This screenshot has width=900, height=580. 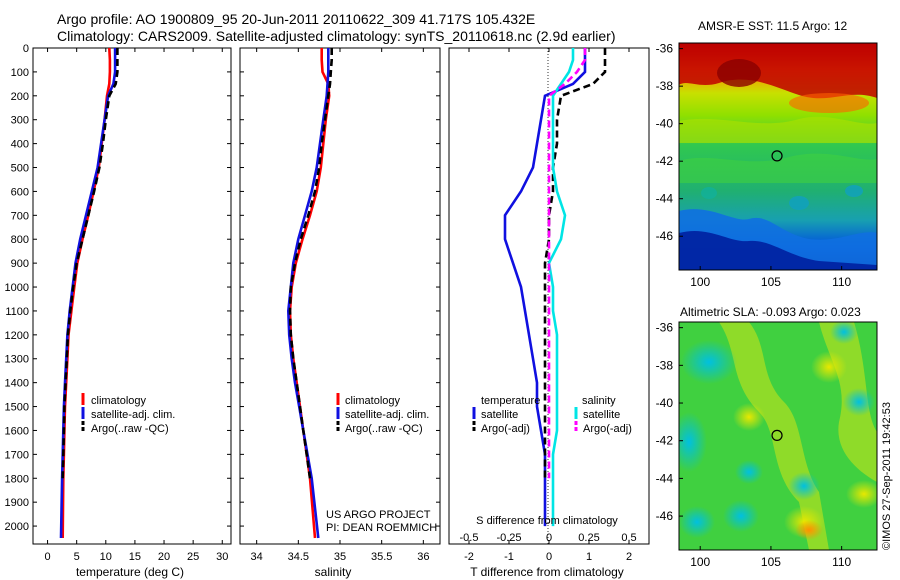 What do you see at coordinates (549, 557) in the screenshot?
I see `x-tick-label: 0` at bounding box center [549, 557].